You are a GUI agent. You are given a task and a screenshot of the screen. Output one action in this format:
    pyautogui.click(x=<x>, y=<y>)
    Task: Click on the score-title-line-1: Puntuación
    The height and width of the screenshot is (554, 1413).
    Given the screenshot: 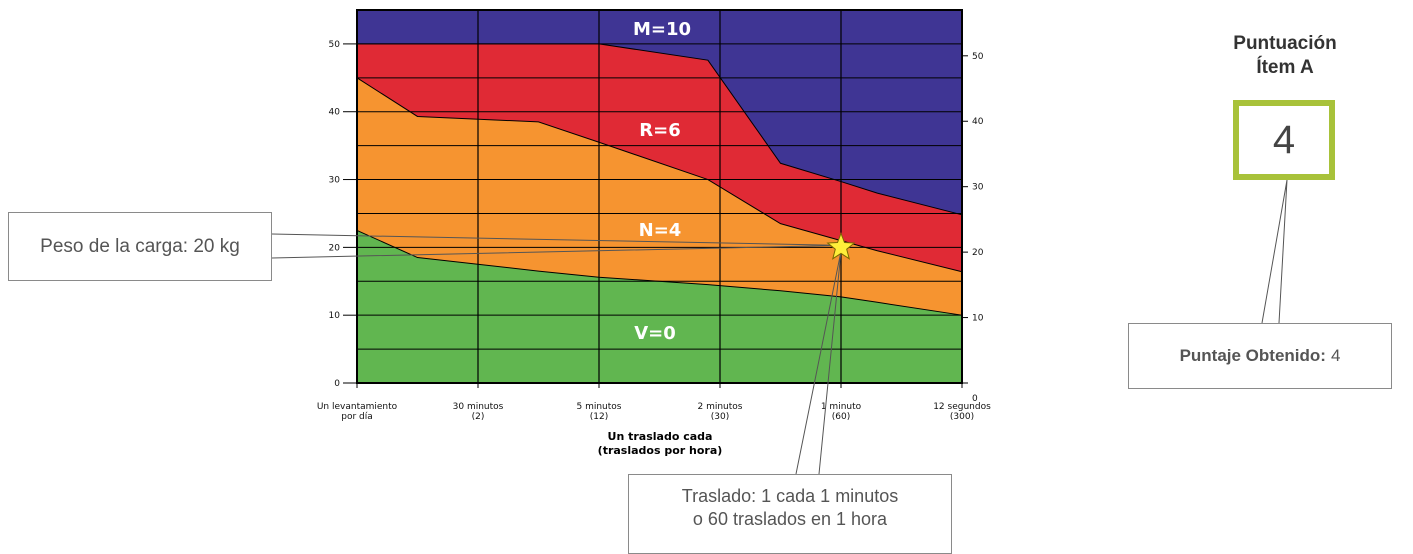 What is the action you would take?
    pyautogui.click(x=1285, y=43)
    